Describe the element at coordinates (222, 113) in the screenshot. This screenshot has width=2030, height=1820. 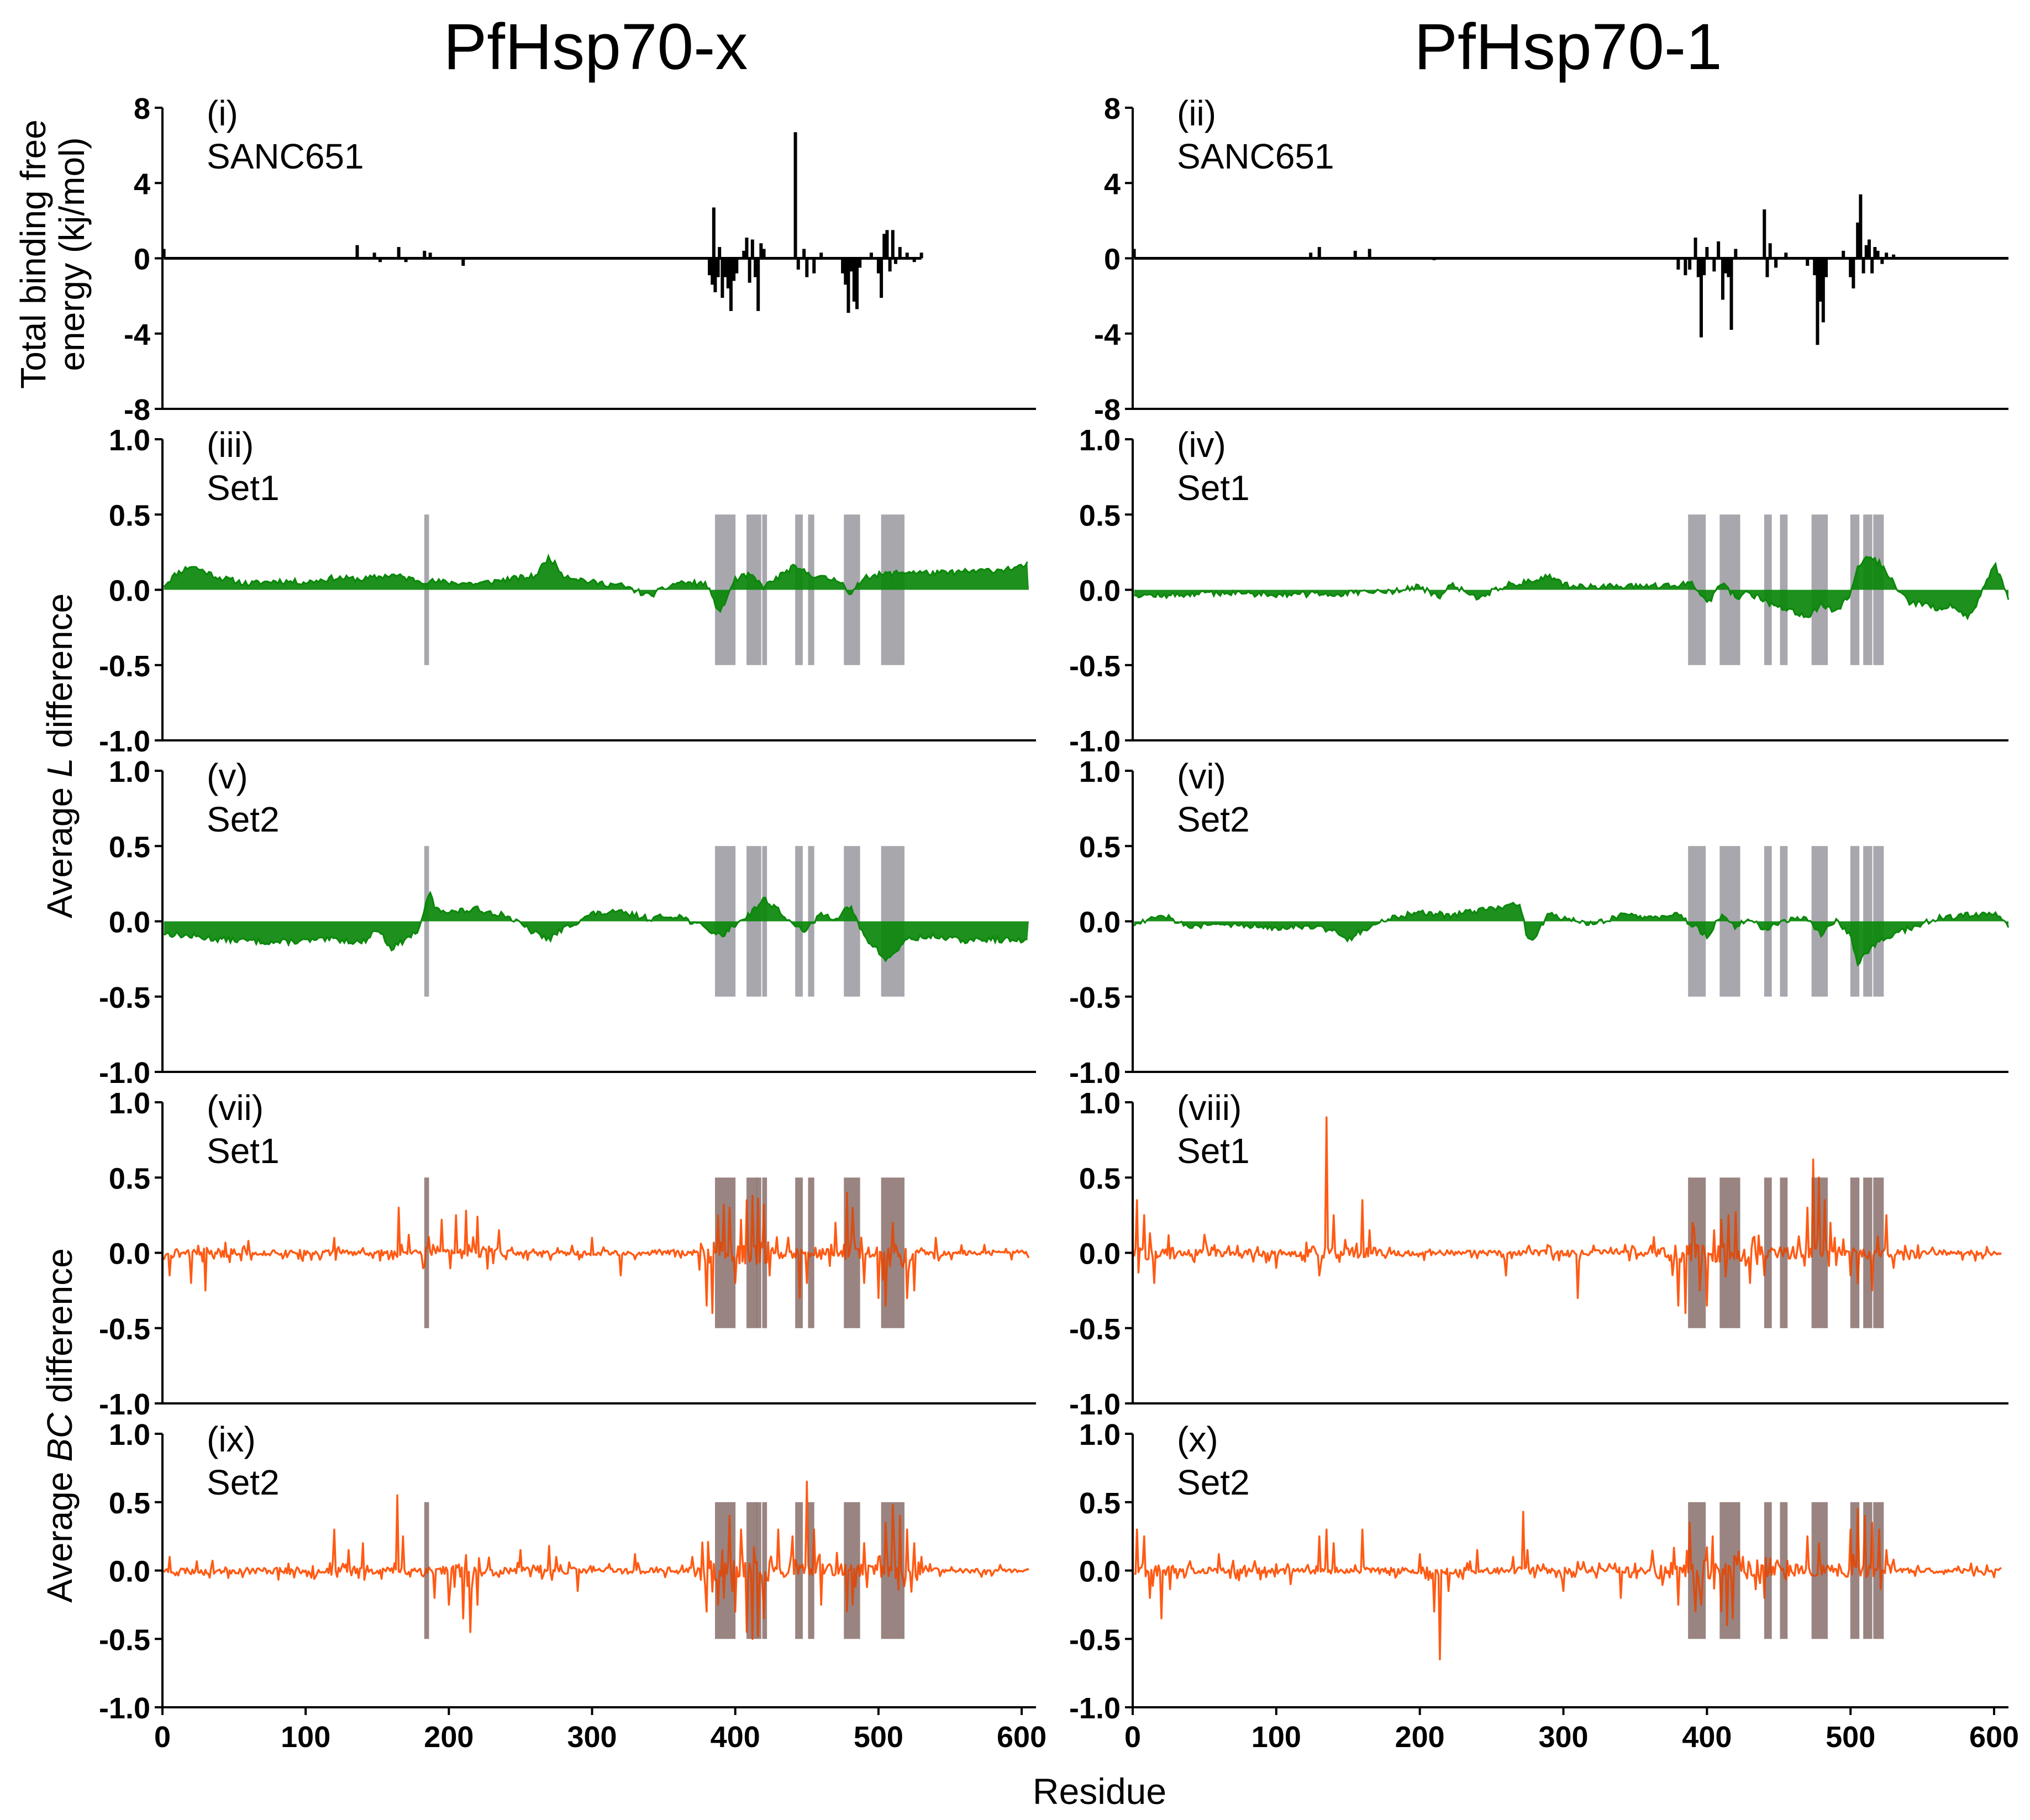
I see `panel-label: (i)` at that location.